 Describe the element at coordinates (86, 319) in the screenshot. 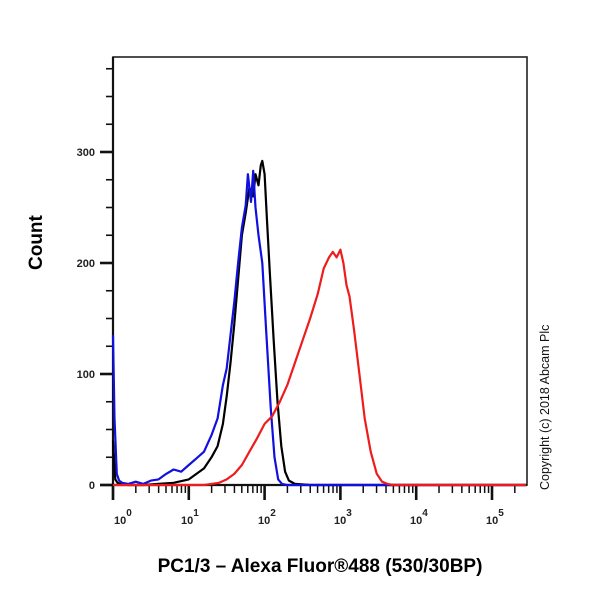

I see `y-axis-tick-labels: 0 100 200 300` at that location.